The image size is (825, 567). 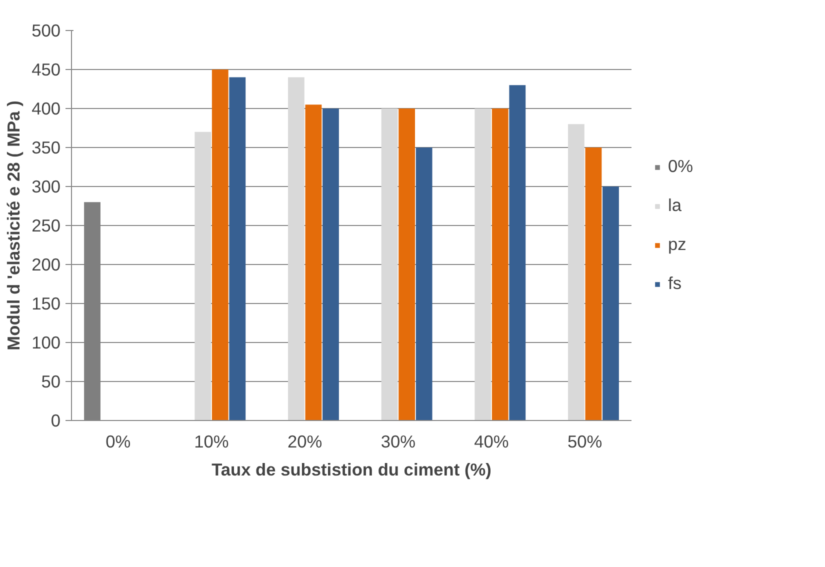 I want to click on y-tick-label: 200, so click(x=46, y=264).